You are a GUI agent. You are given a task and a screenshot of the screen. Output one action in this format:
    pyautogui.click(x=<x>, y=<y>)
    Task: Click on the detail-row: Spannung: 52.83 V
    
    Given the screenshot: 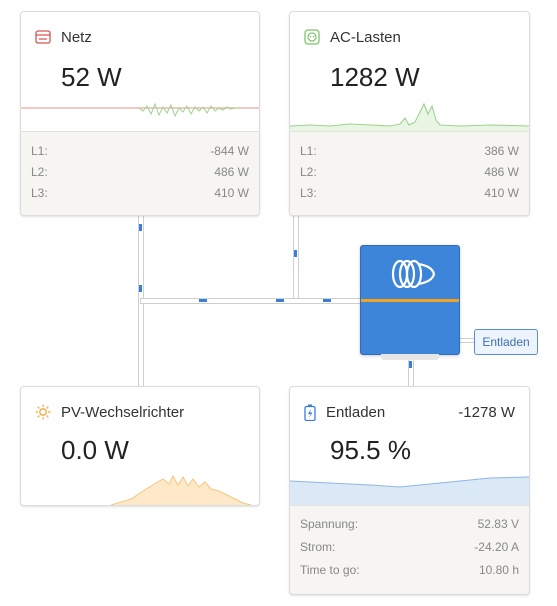 What is the action you would take?
    pyautogui.click(x=409, y=524)
    